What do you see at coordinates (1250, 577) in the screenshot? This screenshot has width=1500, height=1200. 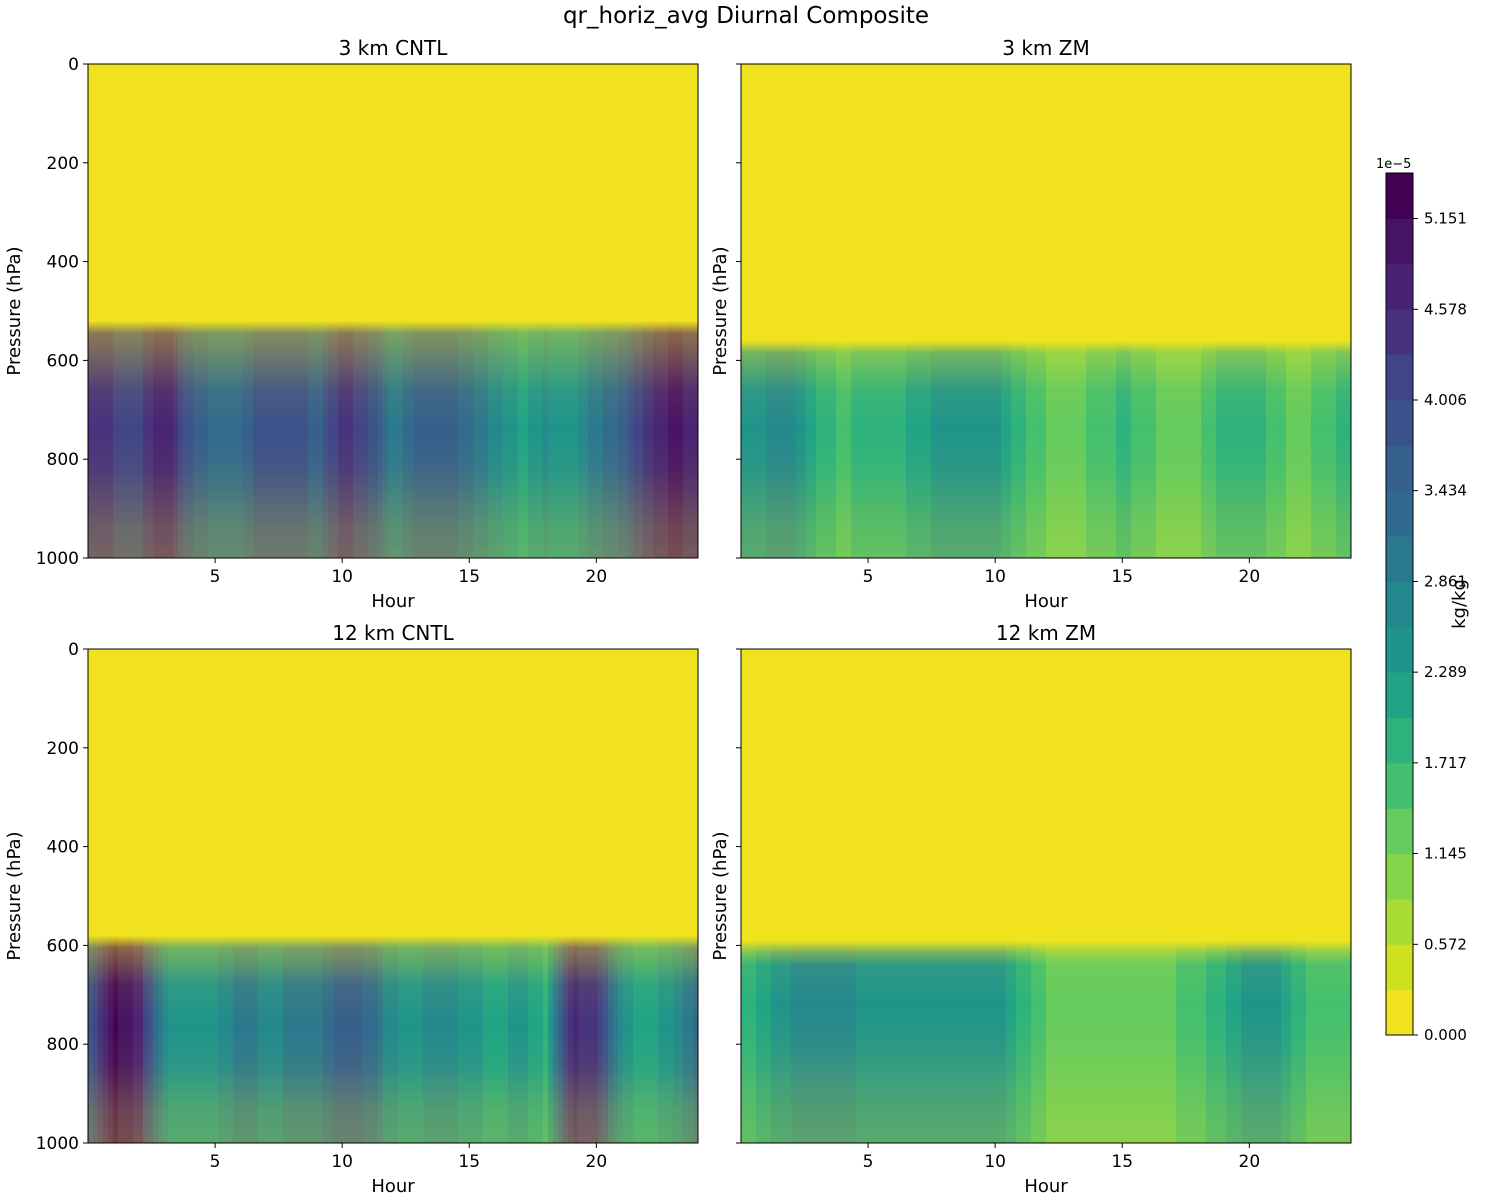 I see `x-tick-label: 20` at bounding box center [1250, 577].